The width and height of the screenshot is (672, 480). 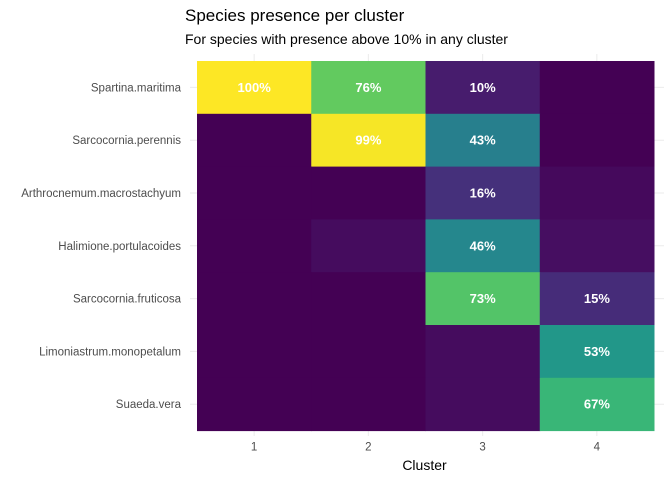 What do you see at coordinates (126, 141) in the screenshot?
I see `y-tick-label: Sarcocornia.perennis` at bounding box center [126, 141].